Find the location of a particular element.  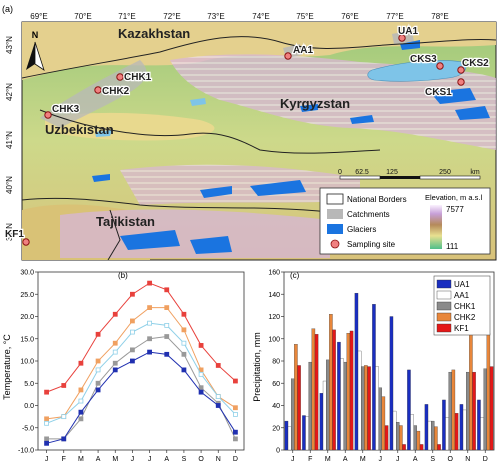

top-axis-label: 74°E is located at coordinates (260, 16).